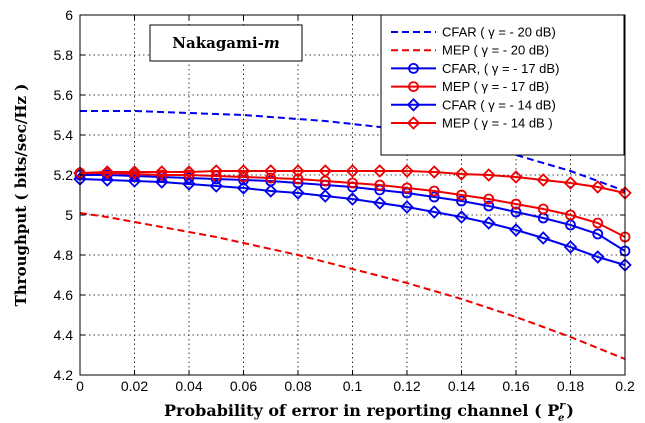 The image size is (645, 423). Describe the element at coordinates (218, 43) in the screenshot. I see `annotation-main: Nakagami-` at that location.